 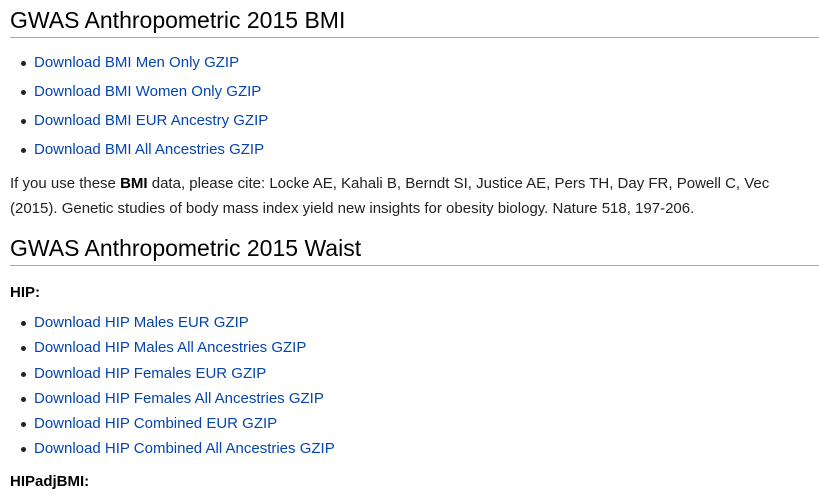 What do you see at coordinates (414, 250) in the screenshot?
I see `waist-section-heading: GWAS Anthropometric 2015 Waist` at bounding box center [414, 250].